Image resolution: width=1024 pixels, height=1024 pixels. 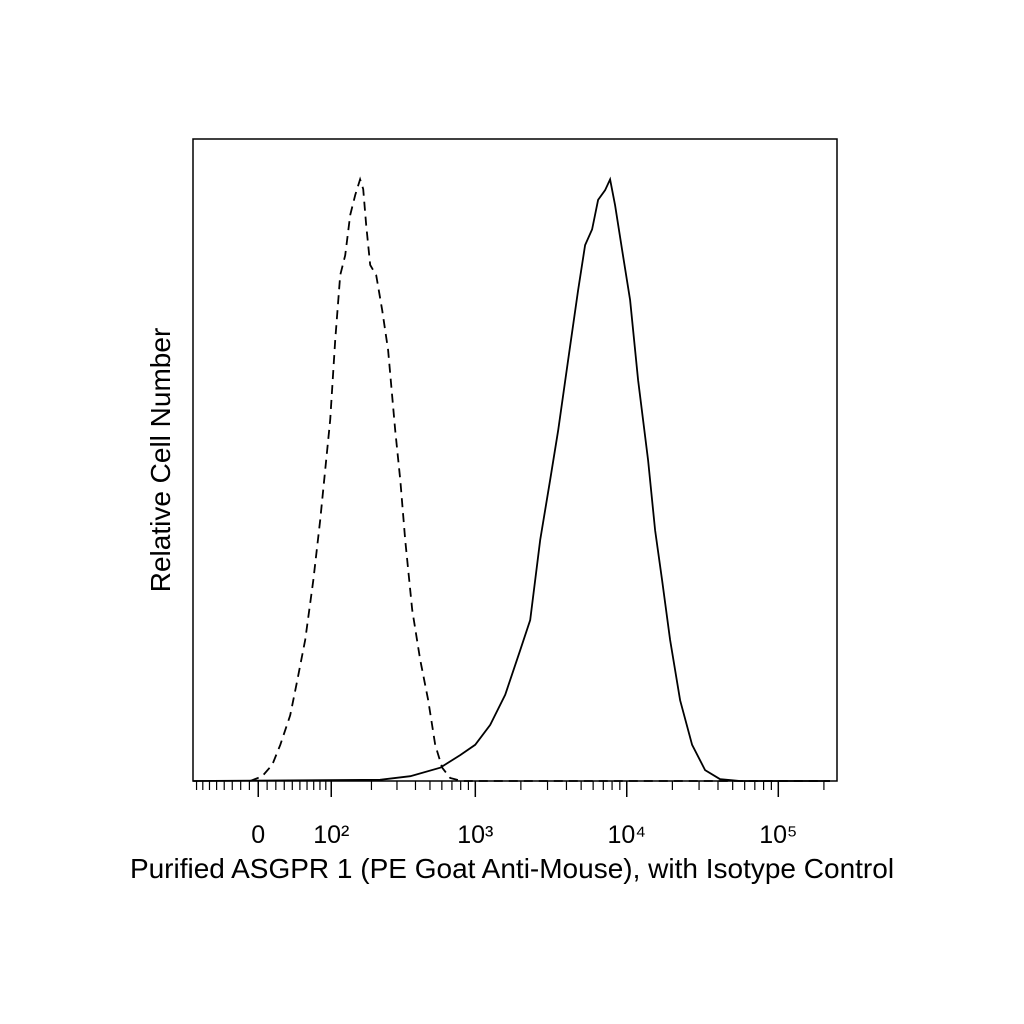 What do you see at coordinates (626, 835) in the screenshot?
I see `x-tick-label: 10⁴` at bounding box center [626, 835].